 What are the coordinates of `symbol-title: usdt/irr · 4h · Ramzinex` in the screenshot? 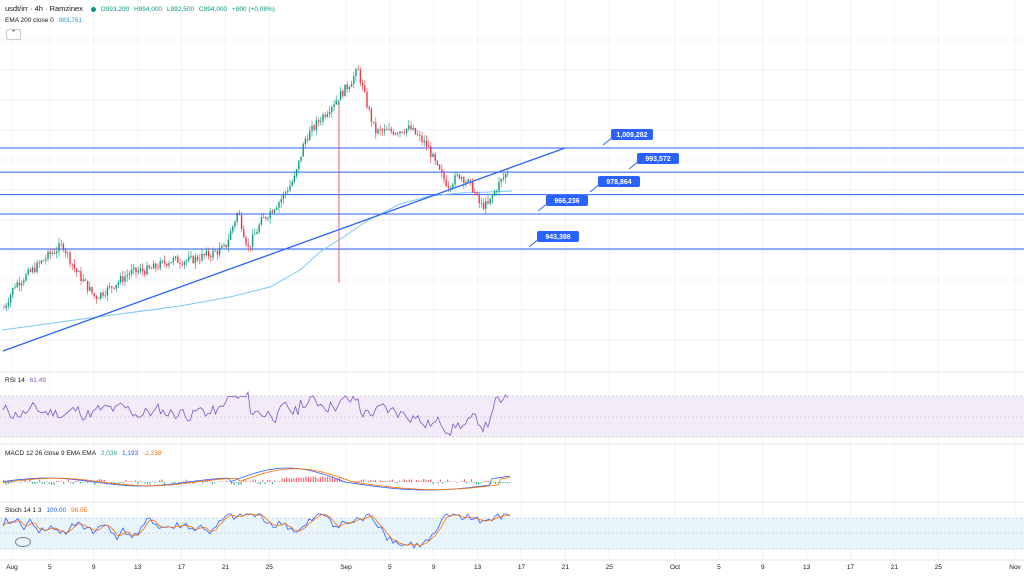 It's located at (44, 8).